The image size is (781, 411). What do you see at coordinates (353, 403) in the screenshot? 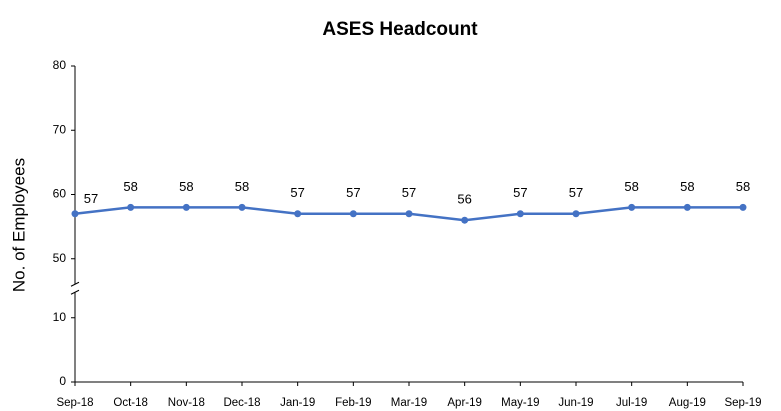
I see `x-tick-label: Feb-19` at bounding box center [353, 403].